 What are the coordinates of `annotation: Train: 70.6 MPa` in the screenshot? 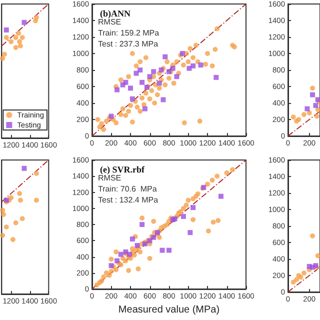 It's located at (128, 189).